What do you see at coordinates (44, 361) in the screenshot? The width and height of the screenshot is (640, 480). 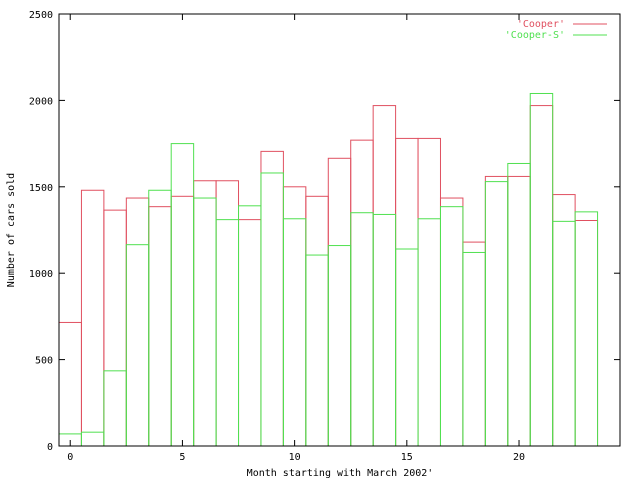 I see `y-tick-label: 500` at bounding box center [44, 361].